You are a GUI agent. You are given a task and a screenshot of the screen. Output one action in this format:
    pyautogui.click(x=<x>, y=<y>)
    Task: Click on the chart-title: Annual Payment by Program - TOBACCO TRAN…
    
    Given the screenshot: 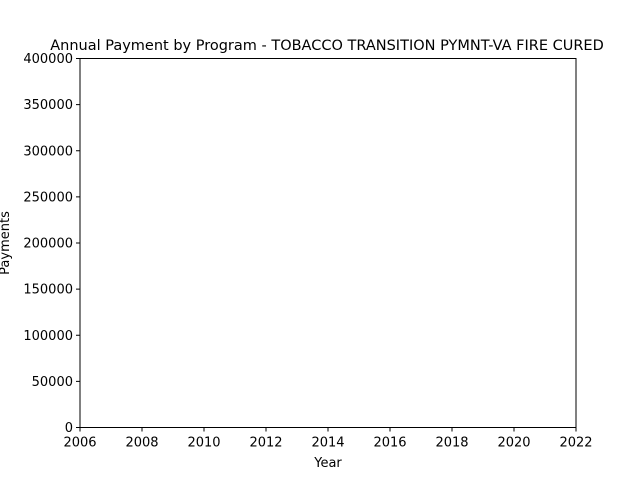 What is the action you would take?
    pyautogui.click(x=327, y=46)
    